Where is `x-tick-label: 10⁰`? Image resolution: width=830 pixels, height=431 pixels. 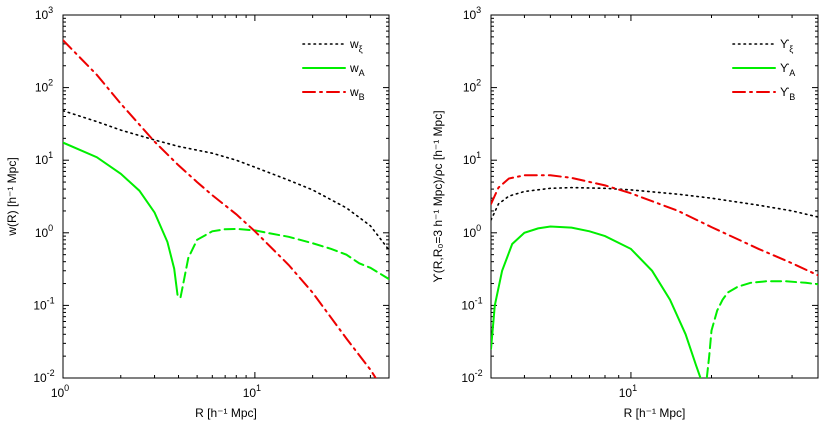
x-tick-label: 10⁰ is located at coordinates (60, 391).